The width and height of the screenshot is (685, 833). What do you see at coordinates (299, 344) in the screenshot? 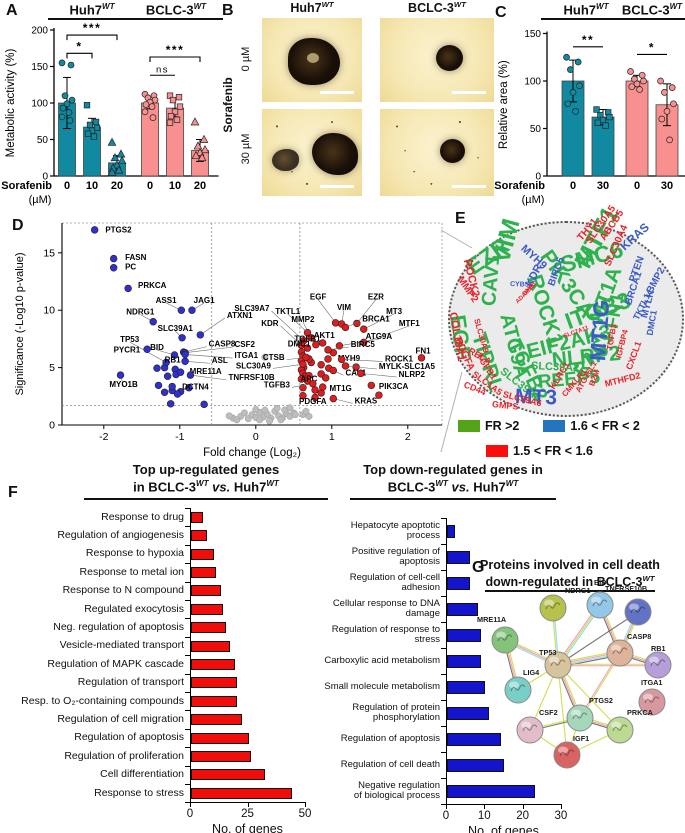
I see `svg-text: DMC1` at bounding box center [299, 344].